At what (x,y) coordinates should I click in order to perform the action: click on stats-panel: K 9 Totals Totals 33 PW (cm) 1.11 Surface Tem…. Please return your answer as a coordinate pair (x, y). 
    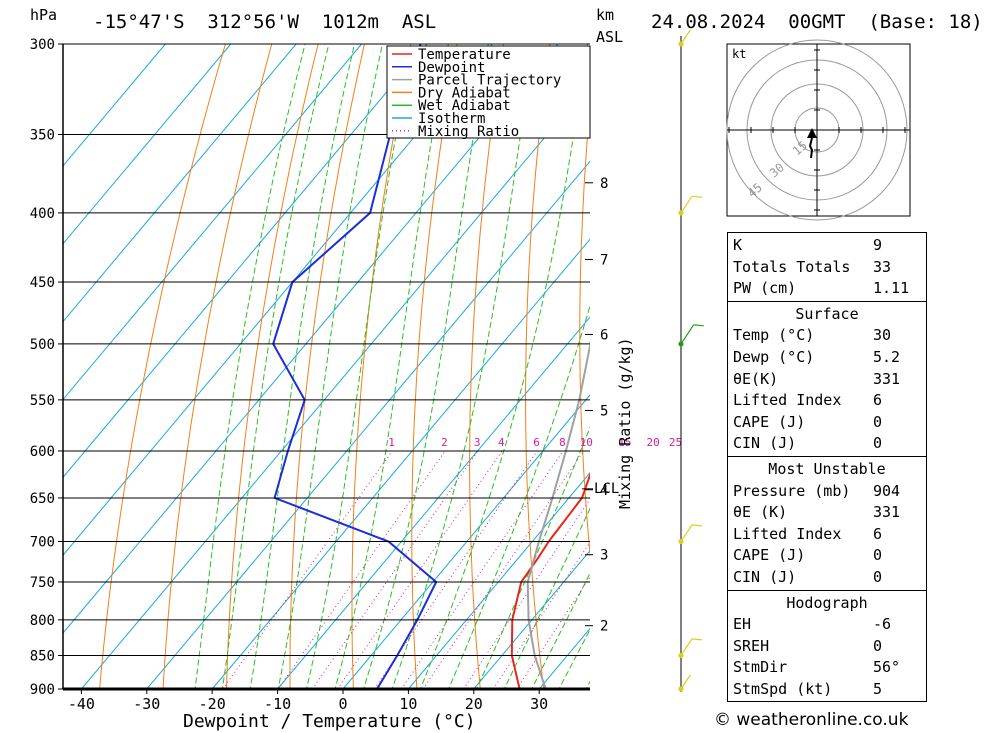
    Looking at the image, I should click on (827, 467).